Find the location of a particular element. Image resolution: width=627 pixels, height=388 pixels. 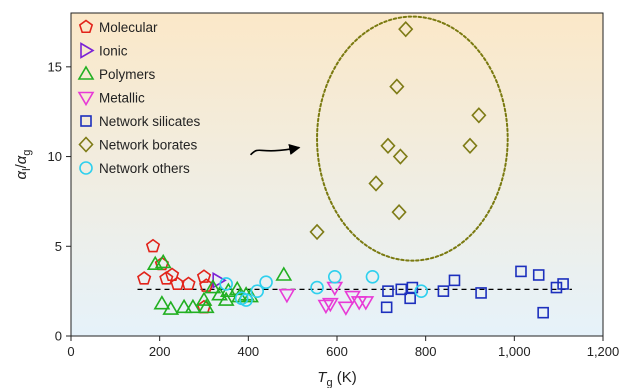

x-tick-label: 400 is located at coordinates (248, 351).